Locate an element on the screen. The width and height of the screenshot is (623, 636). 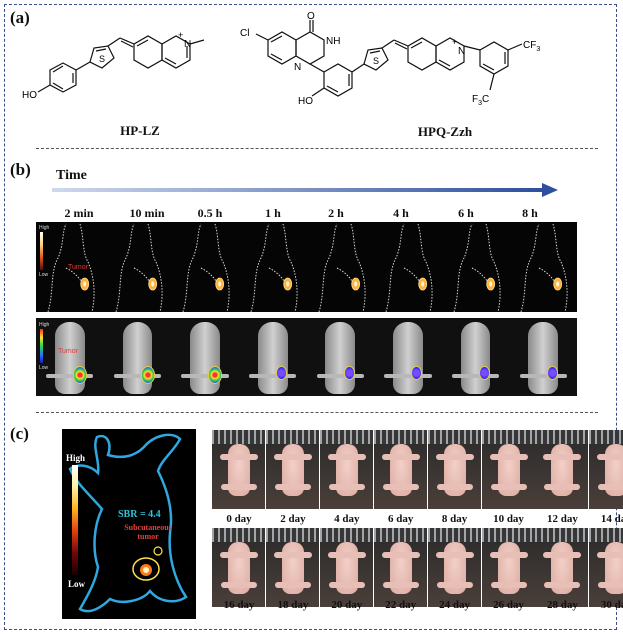
fluo-tumor-label: Tumor is located at coordinates (78, 267).